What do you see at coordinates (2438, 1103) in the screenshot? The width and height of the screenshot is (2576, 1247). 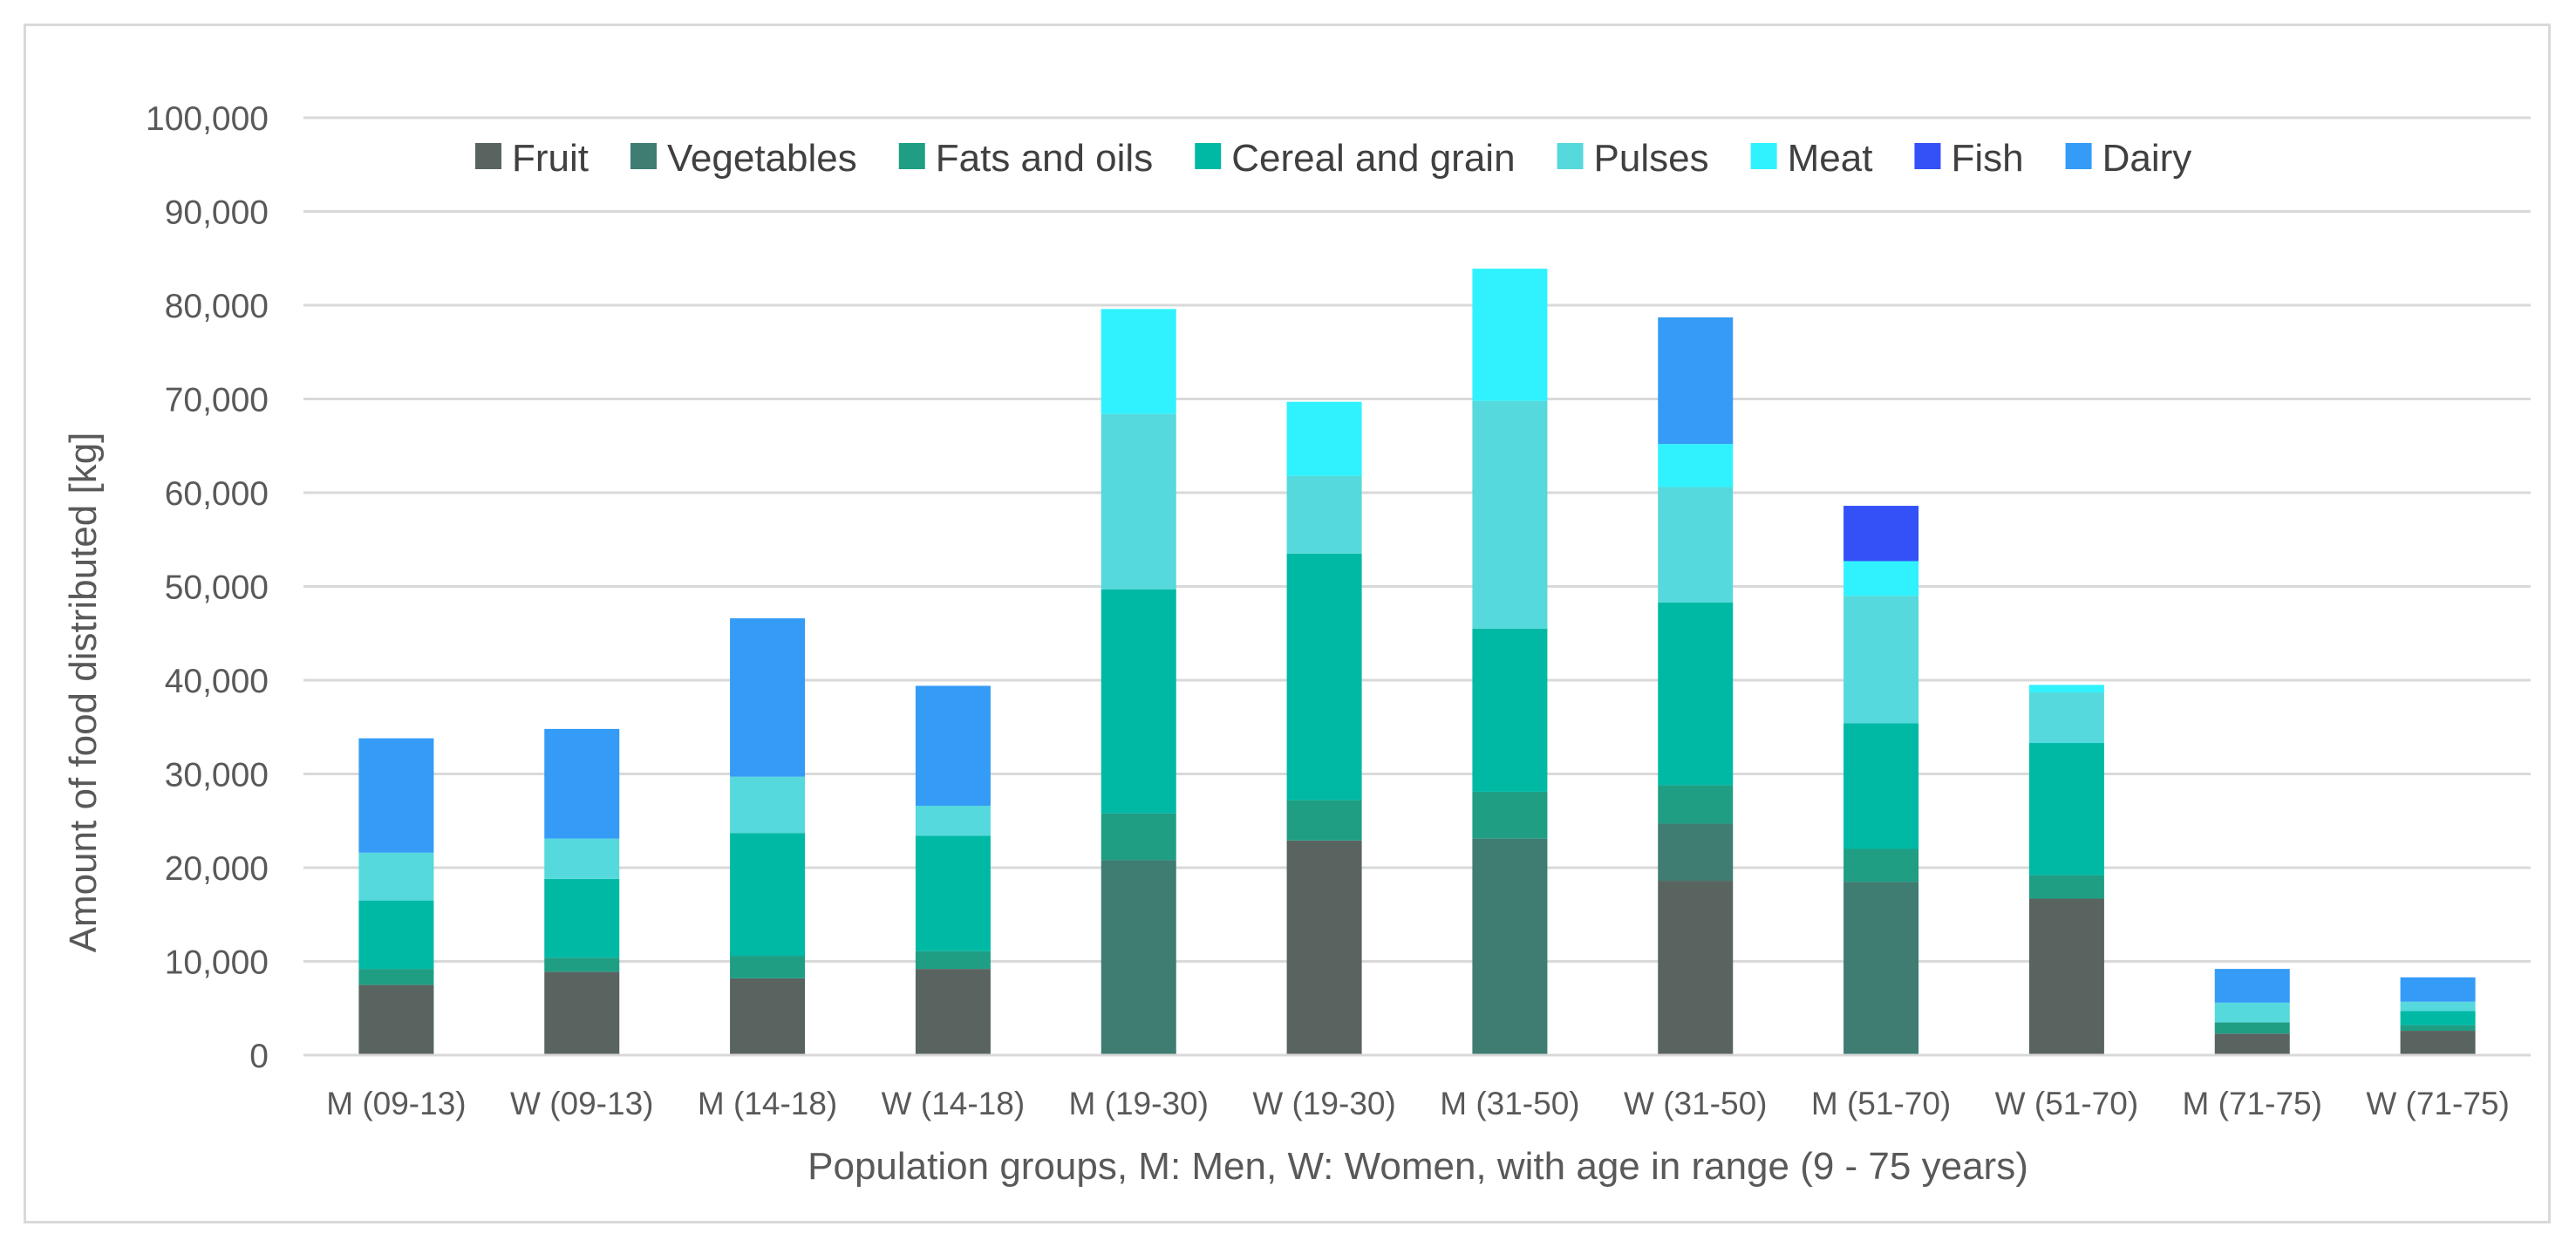 I see `x-tick-label: W (71-75)` at bounding box center [2438, 1103].